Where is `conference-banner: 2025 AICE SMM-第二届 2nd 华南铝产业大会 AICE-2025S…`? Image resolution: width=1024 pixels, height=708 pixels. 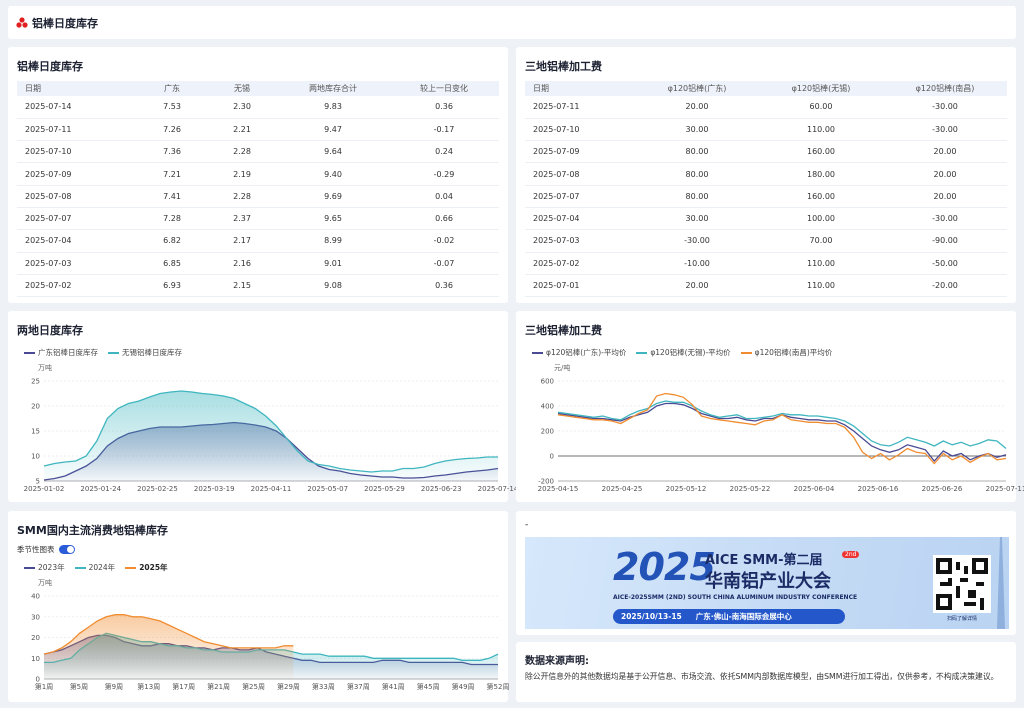
conference-banner: 2025 AICE SMM-第二届 2nd 华南铝产业大会 AICE-2025S… is located at coordinates (767, 583).